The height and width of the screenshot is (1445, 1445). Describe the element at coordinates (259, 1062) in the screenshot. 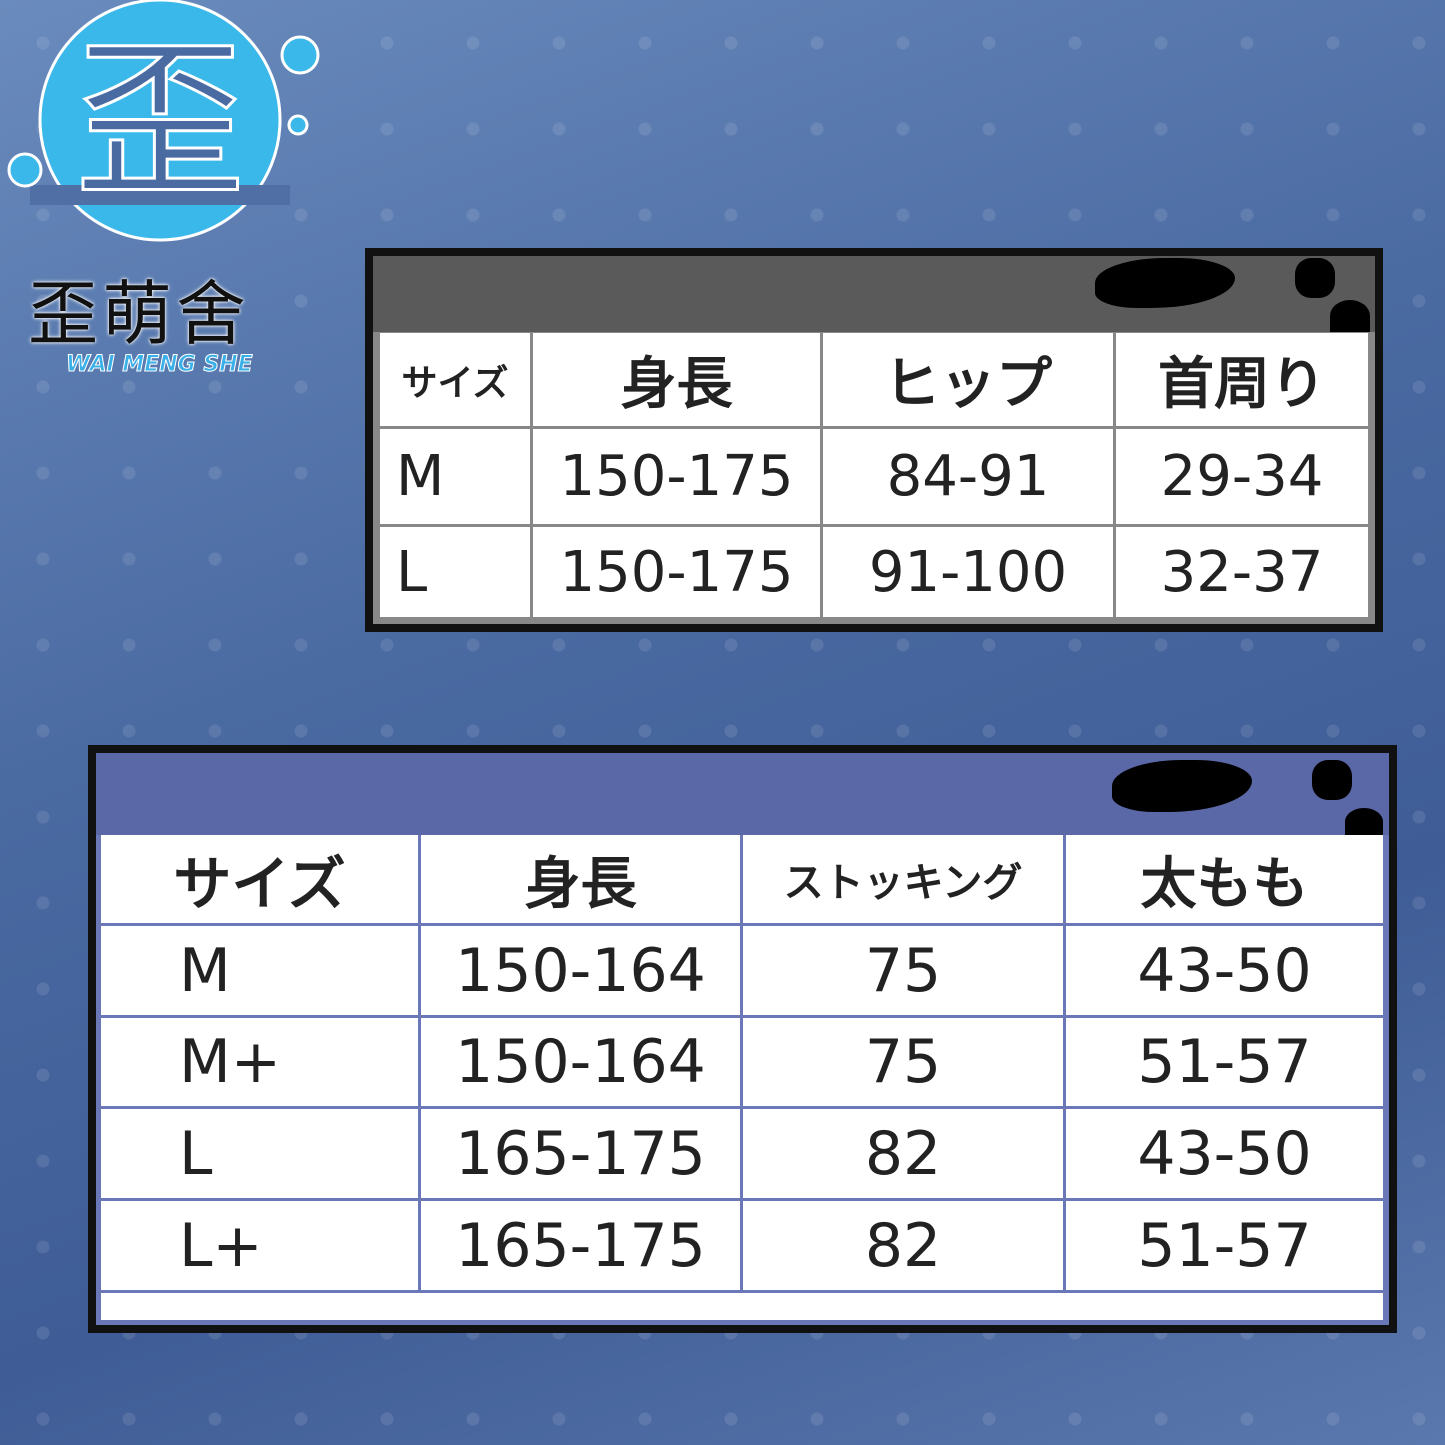

I see `table-cell: M+` at that location.